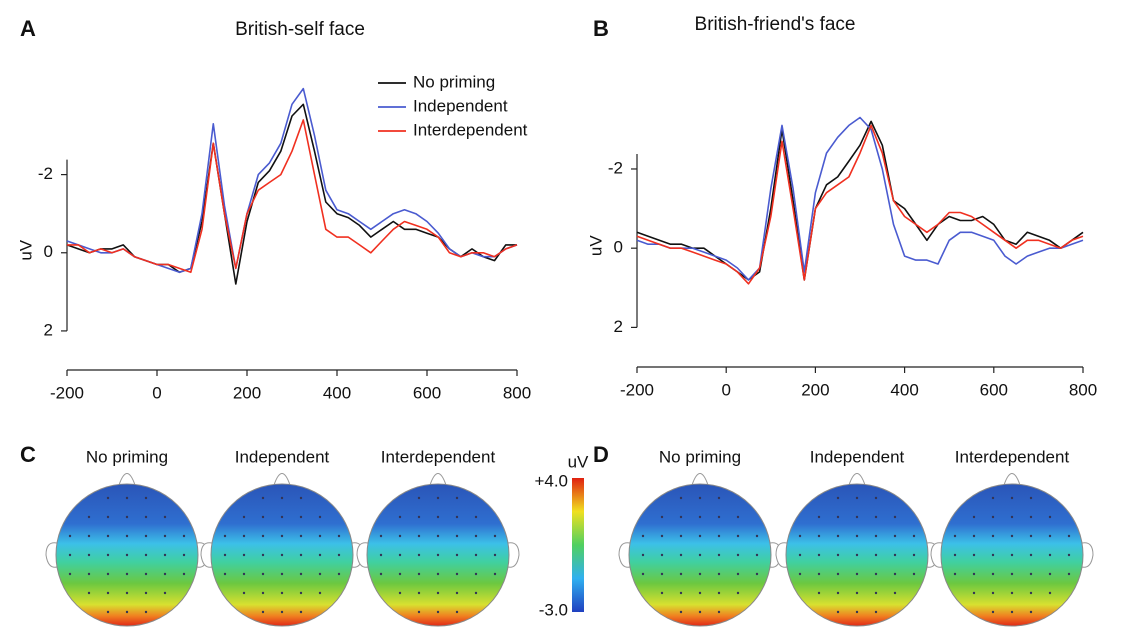 Image resolution: width=1134 pixels, height=627 pixels. What do you see at coordinates (427, 392) in the screenshot?
I see `x-tick-label: 600` at bounding box center [427, 392].